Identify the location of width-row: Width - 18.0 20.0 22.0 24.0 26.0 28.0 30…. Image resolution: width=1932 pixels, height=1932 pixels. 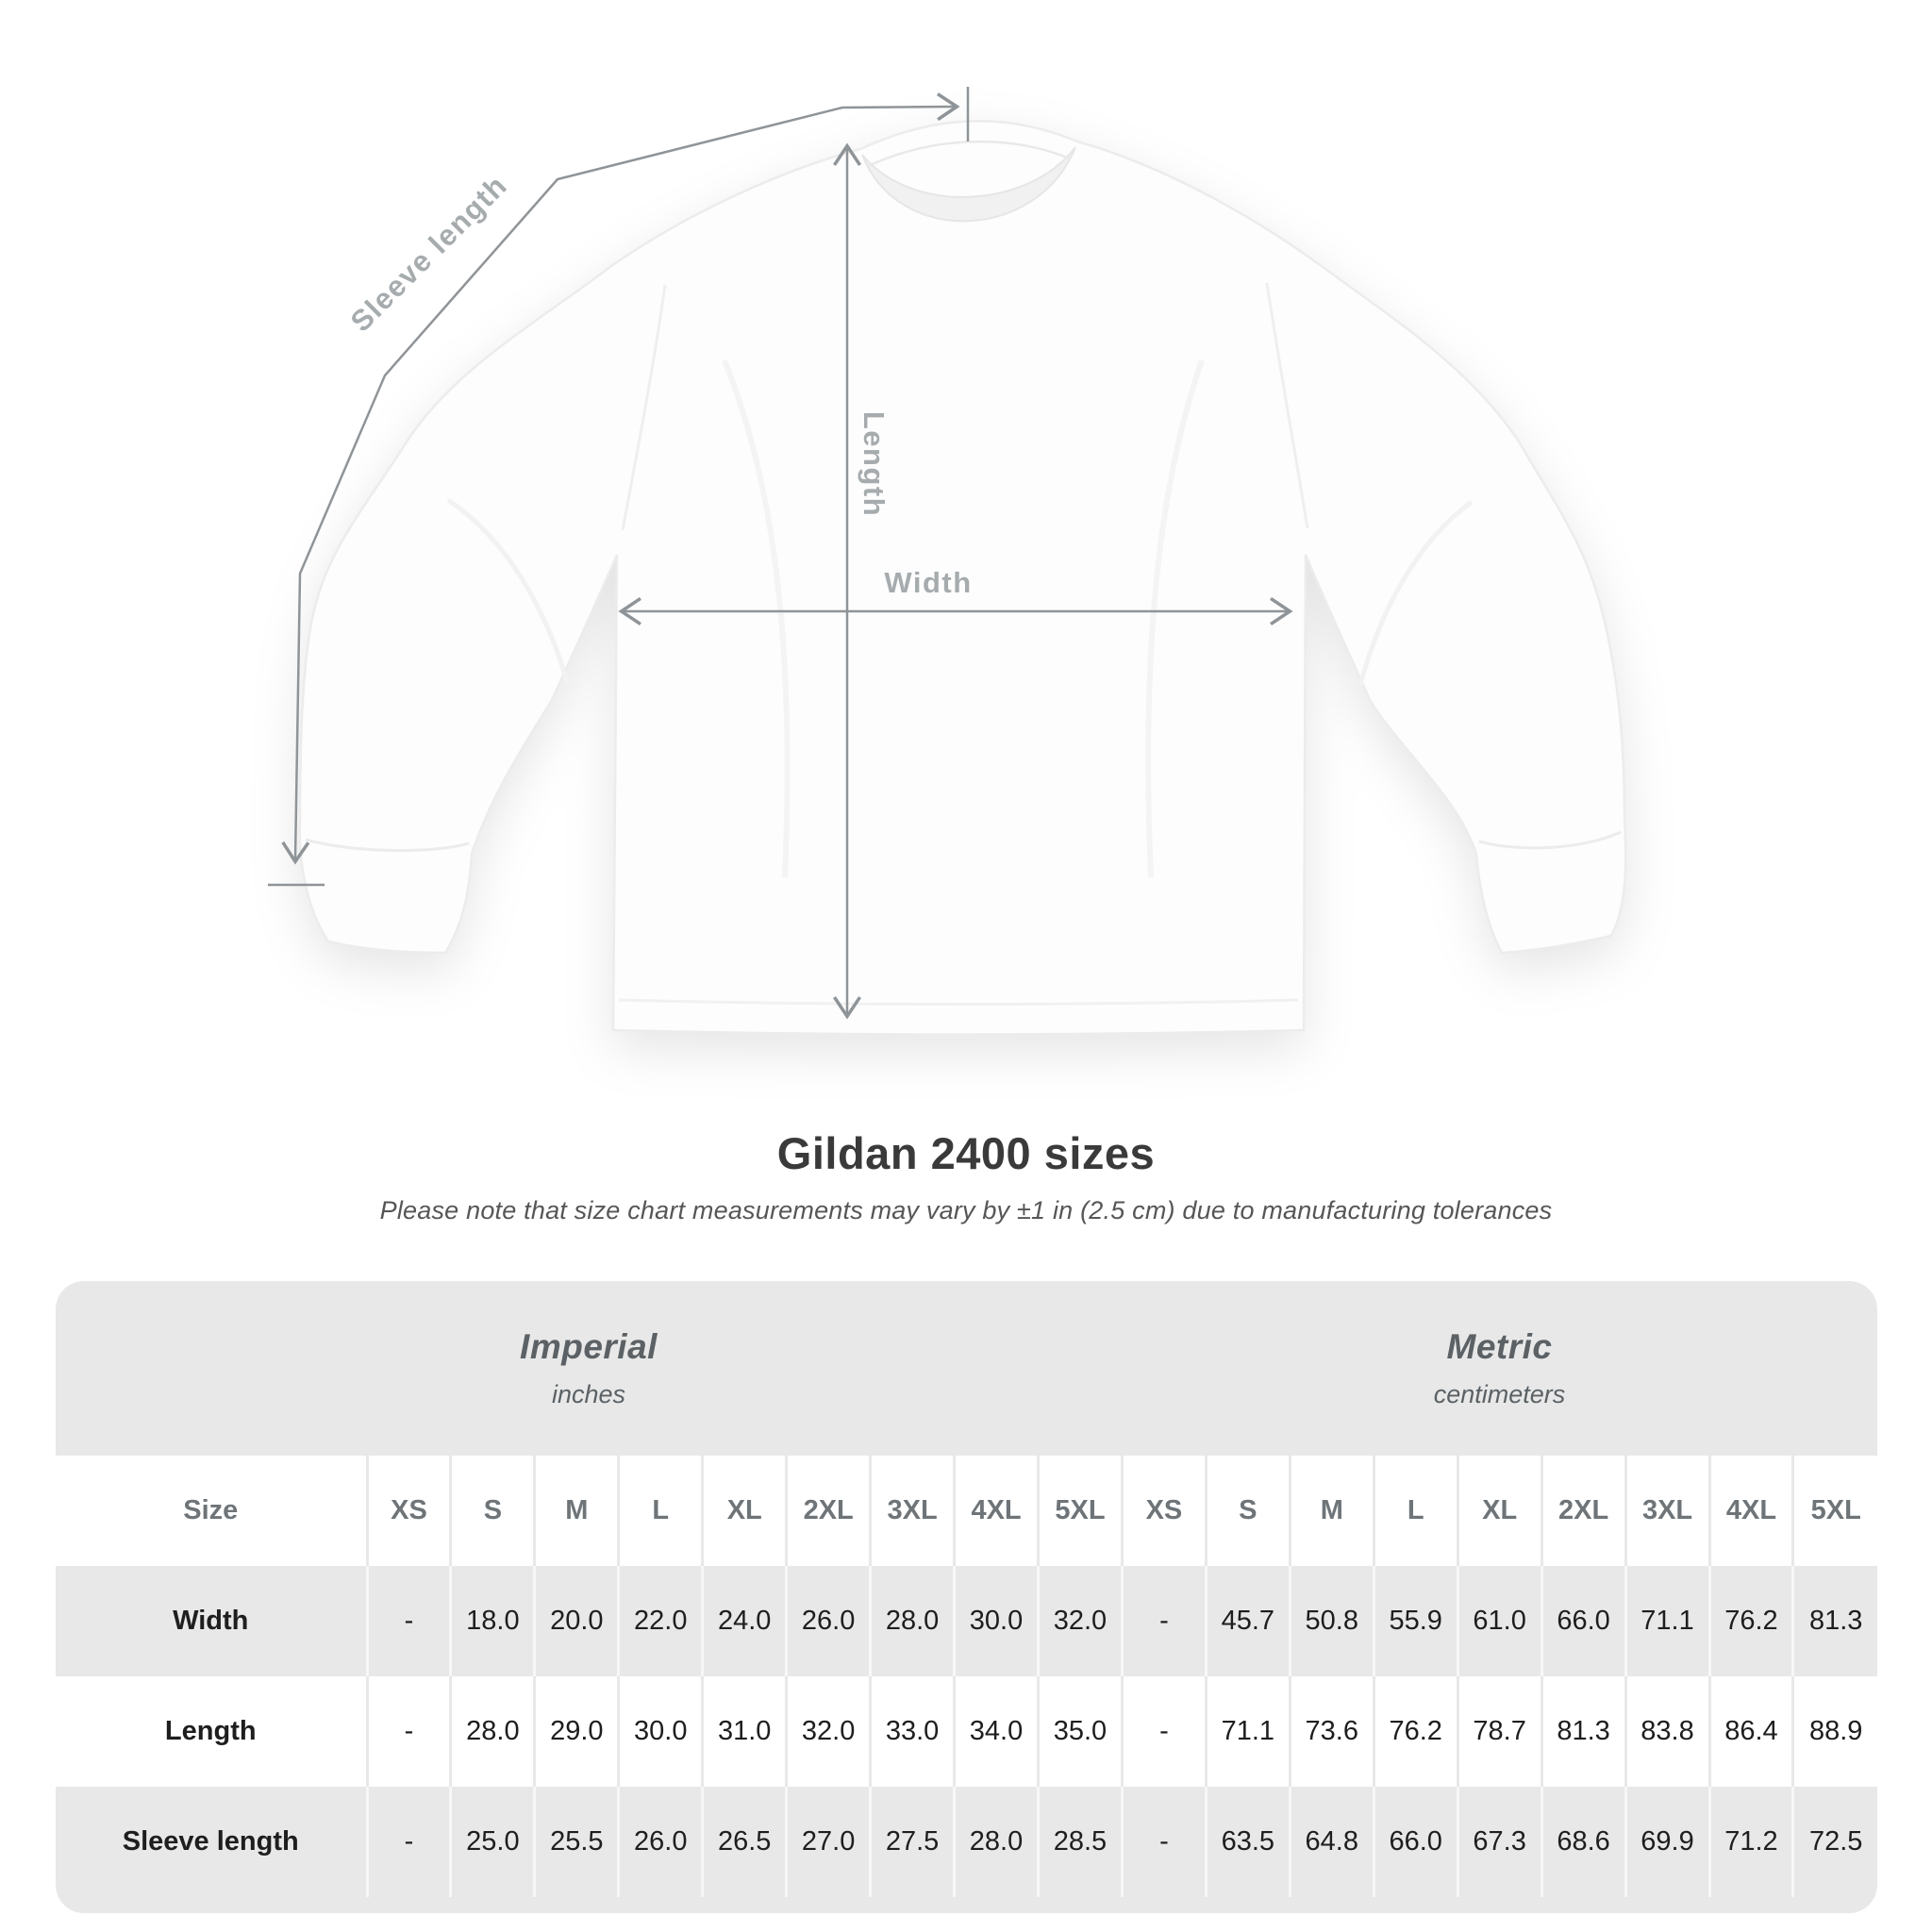
(967, 1621).